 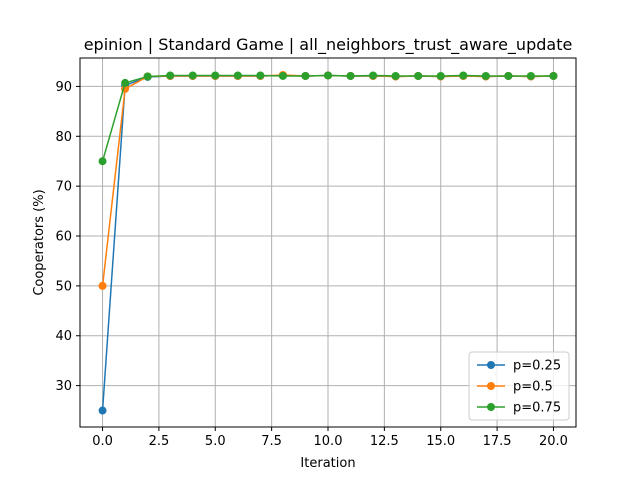 What do you see at coordinates (63, 187) in the screenshot?
I see `y-tick-label: 70` at bounding box center [63, 187].